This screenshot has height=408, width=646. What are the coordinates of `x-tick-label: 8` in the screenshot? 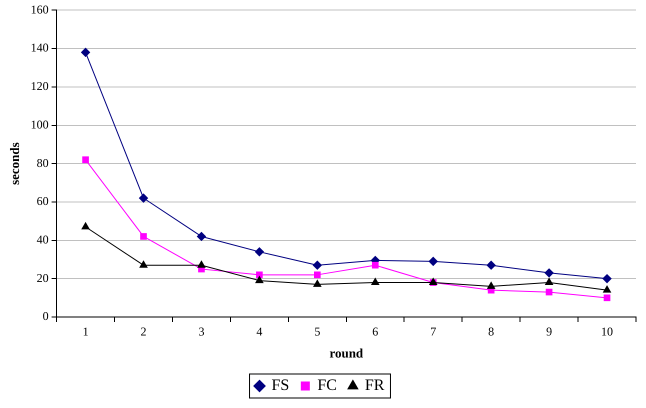 It's located at (491, 331).